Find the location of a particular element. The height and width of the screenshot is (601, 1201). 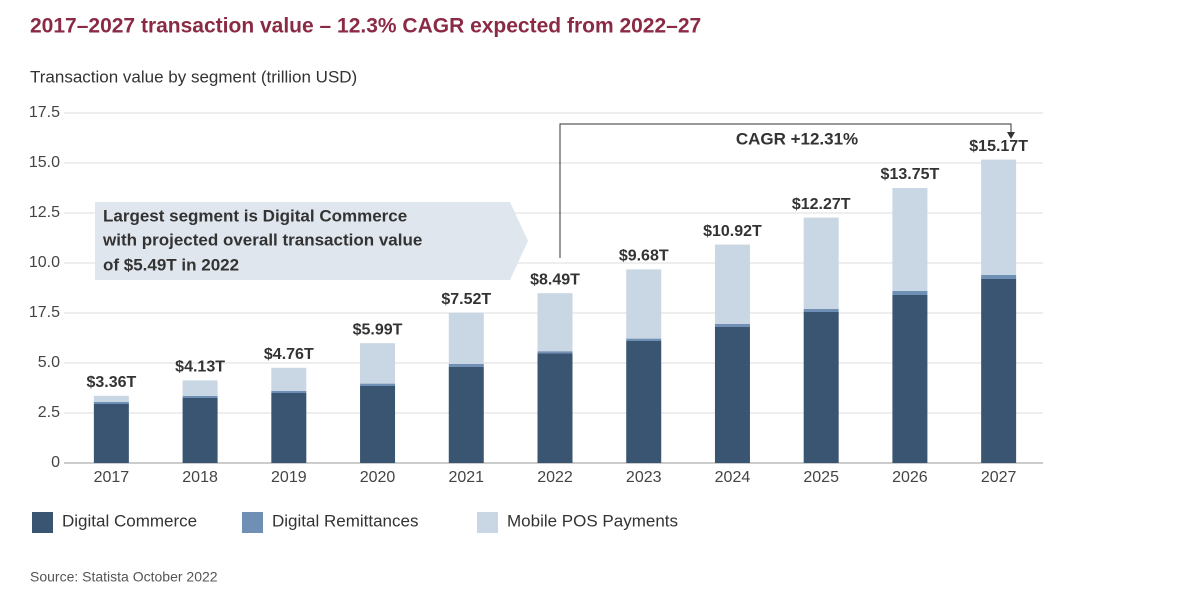

legend-label: Digital Commerce is located at coordinates (129, 520).